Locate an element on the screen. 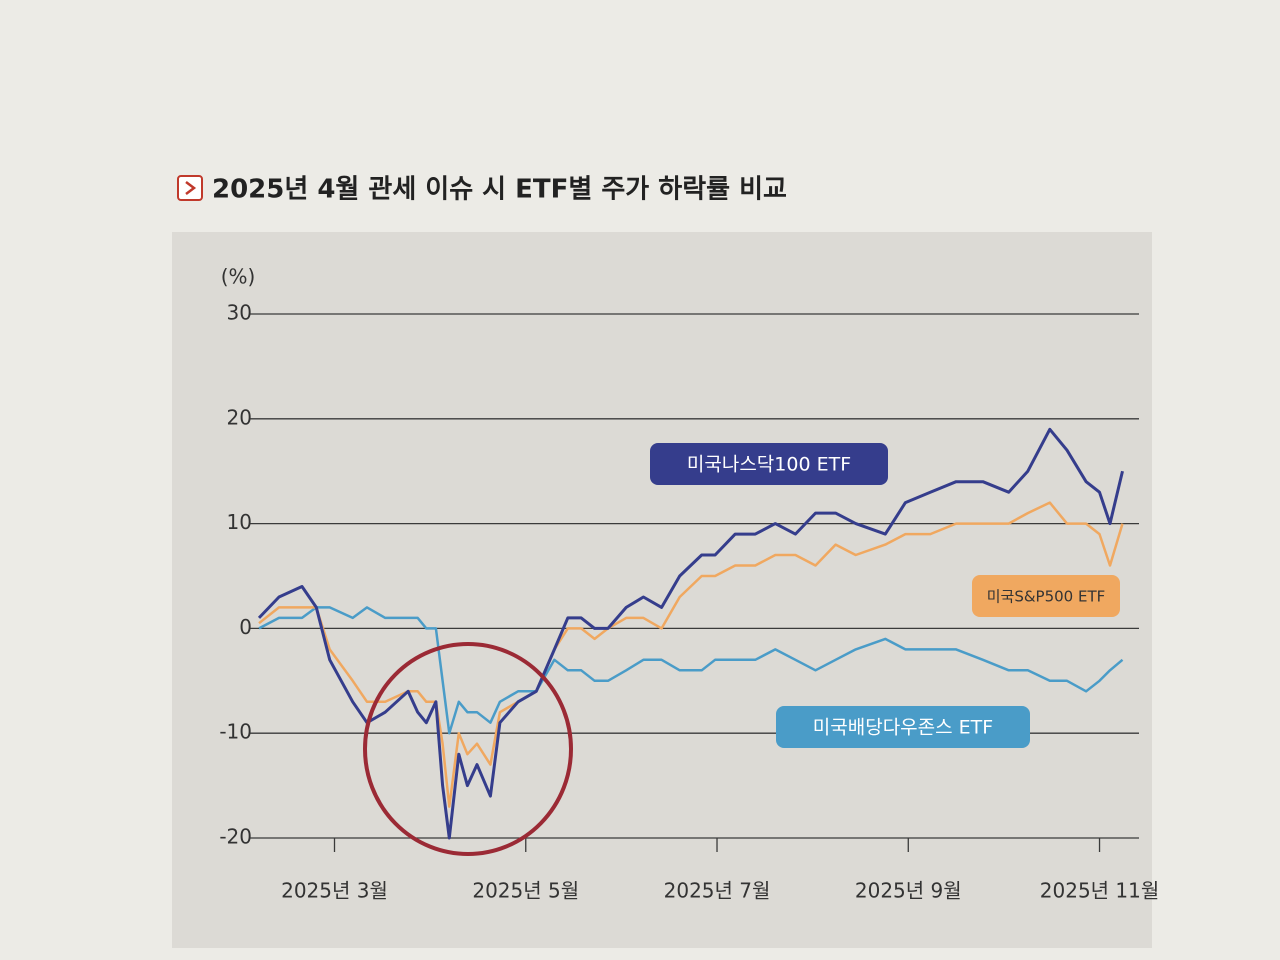 The height and width of the screenshot is (960, 1280). x-tick-label: 2025년 11월 is located at coordinates (1100, 891).